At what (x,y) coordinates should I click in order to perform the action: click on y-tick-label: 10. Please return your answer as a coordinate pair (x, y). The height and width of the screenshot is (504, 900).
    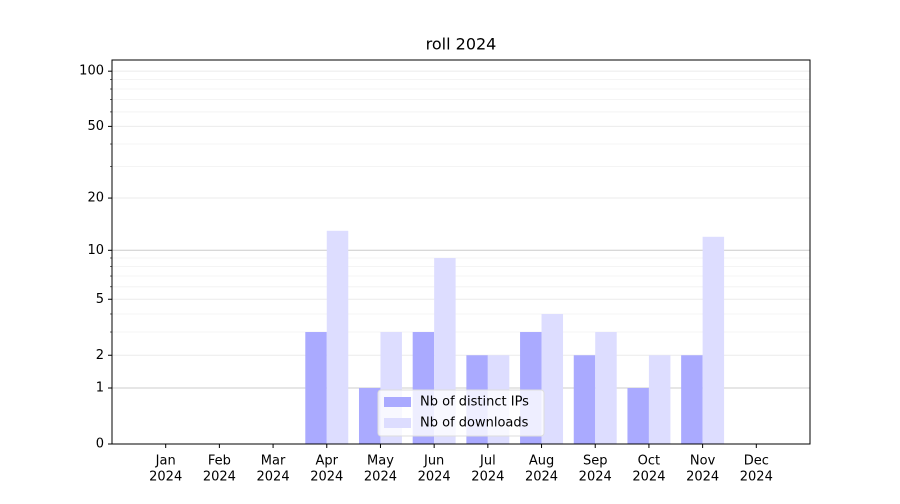
    Looking at the image, I should click on (95, 250).